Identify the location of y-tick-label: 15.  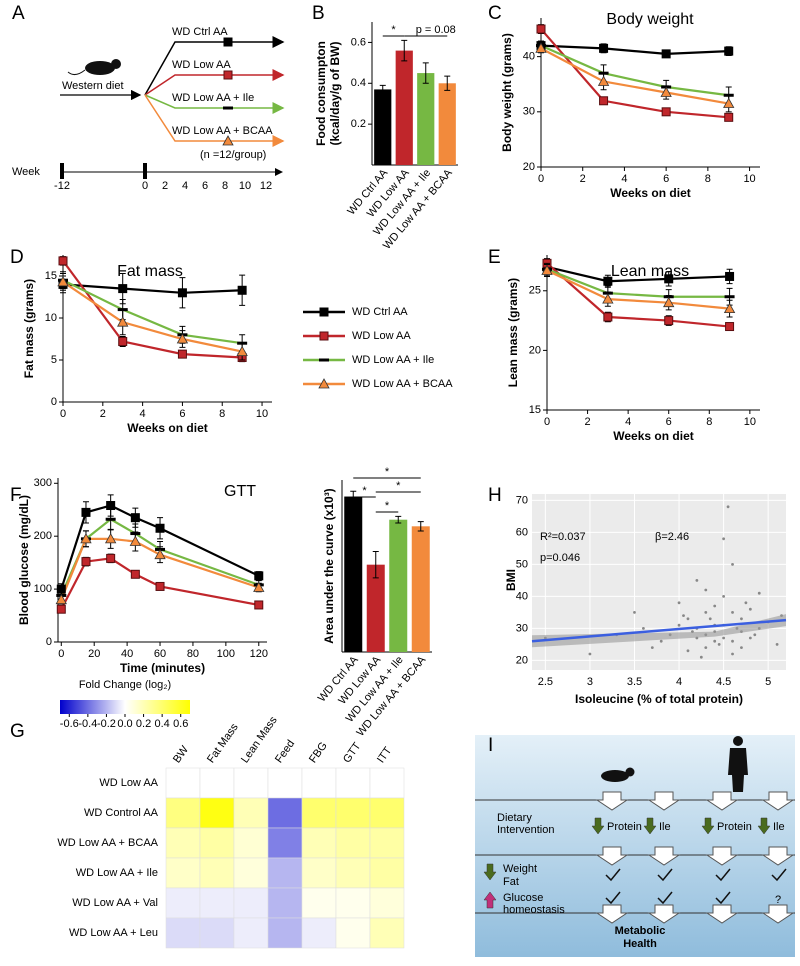
(535, 410).